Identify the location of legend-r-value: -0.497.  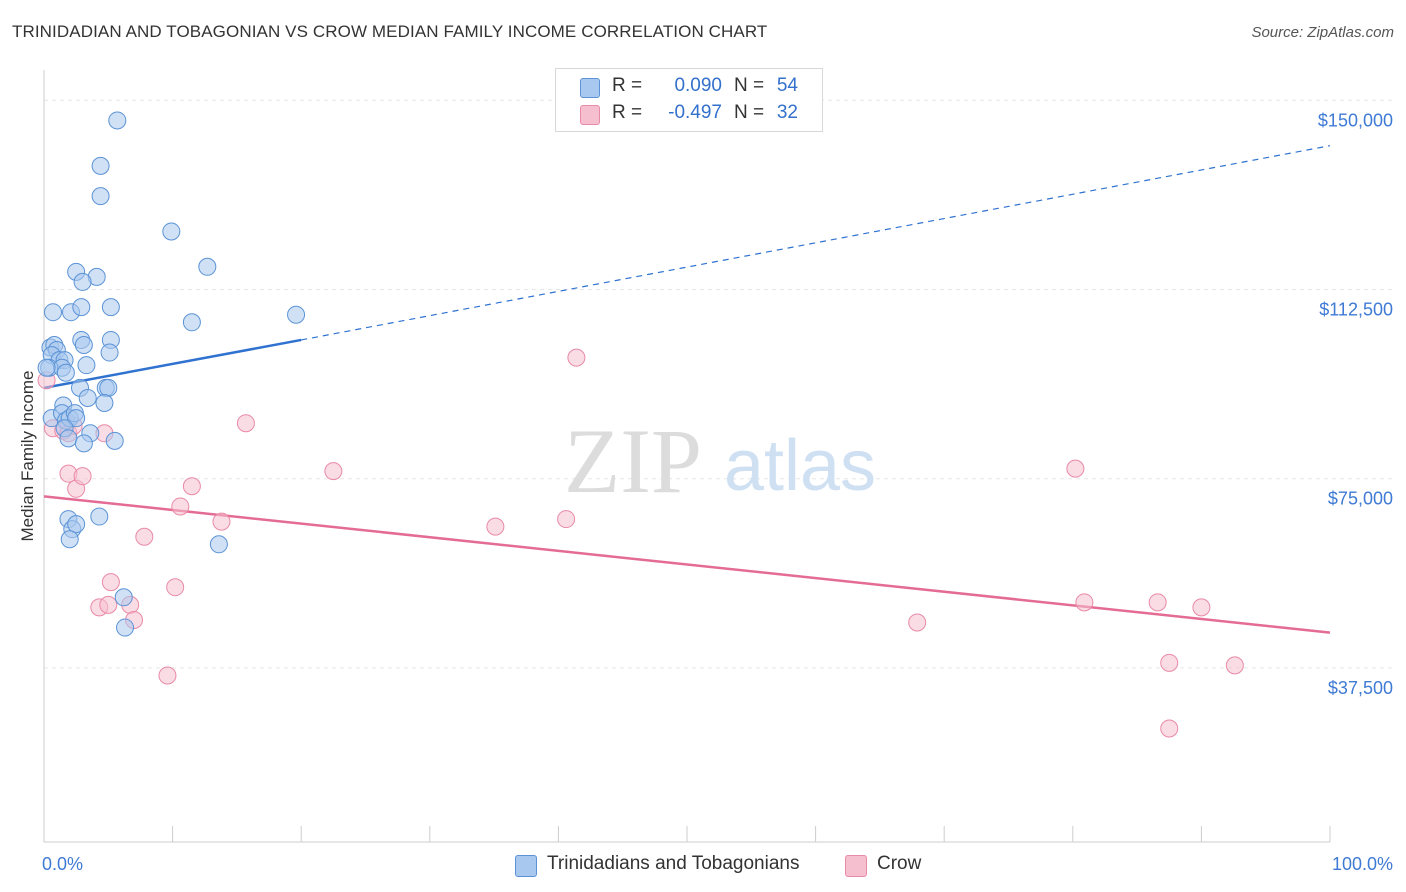
(695, 112).